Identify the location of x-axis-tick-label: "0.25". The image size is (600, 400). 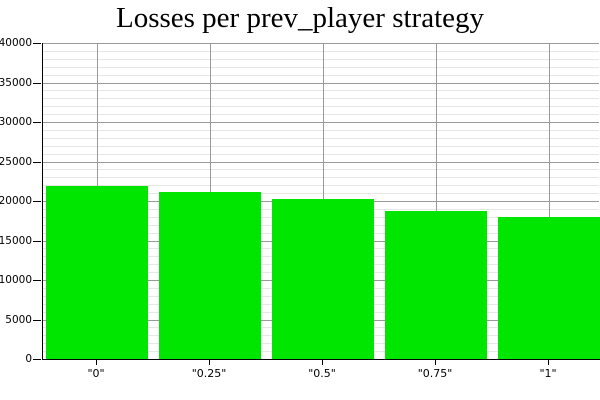
(209, 373).